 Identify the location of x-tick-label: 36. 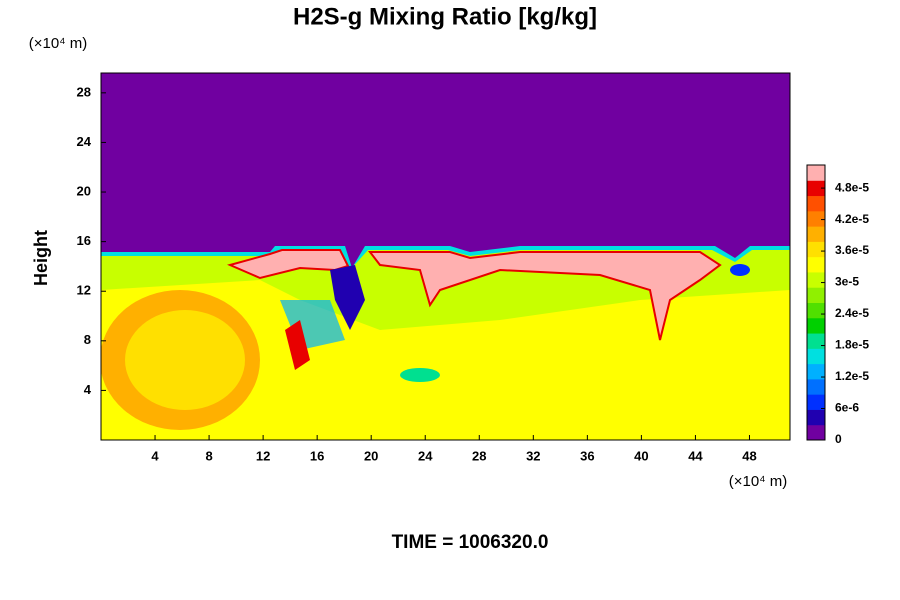
(587, 455).